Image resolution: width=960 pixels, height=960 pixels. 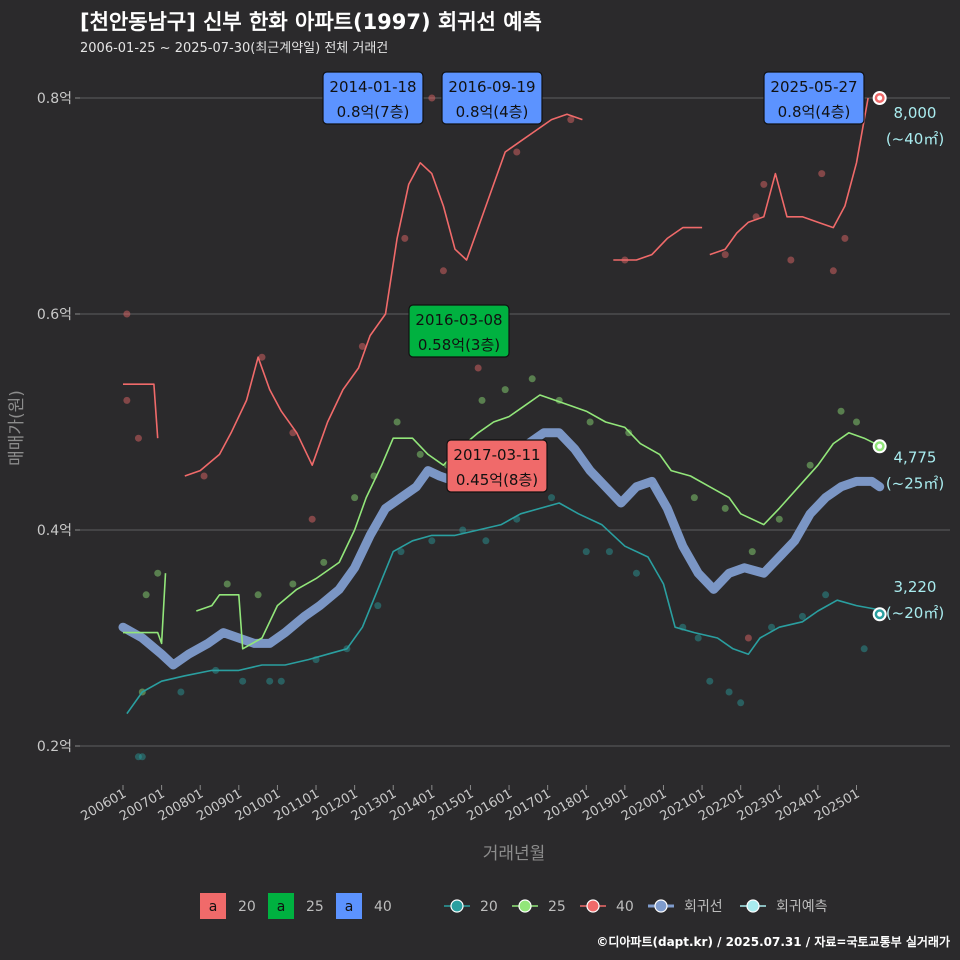 I want to click on callout-2017-03-11: 2017-03-11 0.45억(8층), so click(x=497, y=466).